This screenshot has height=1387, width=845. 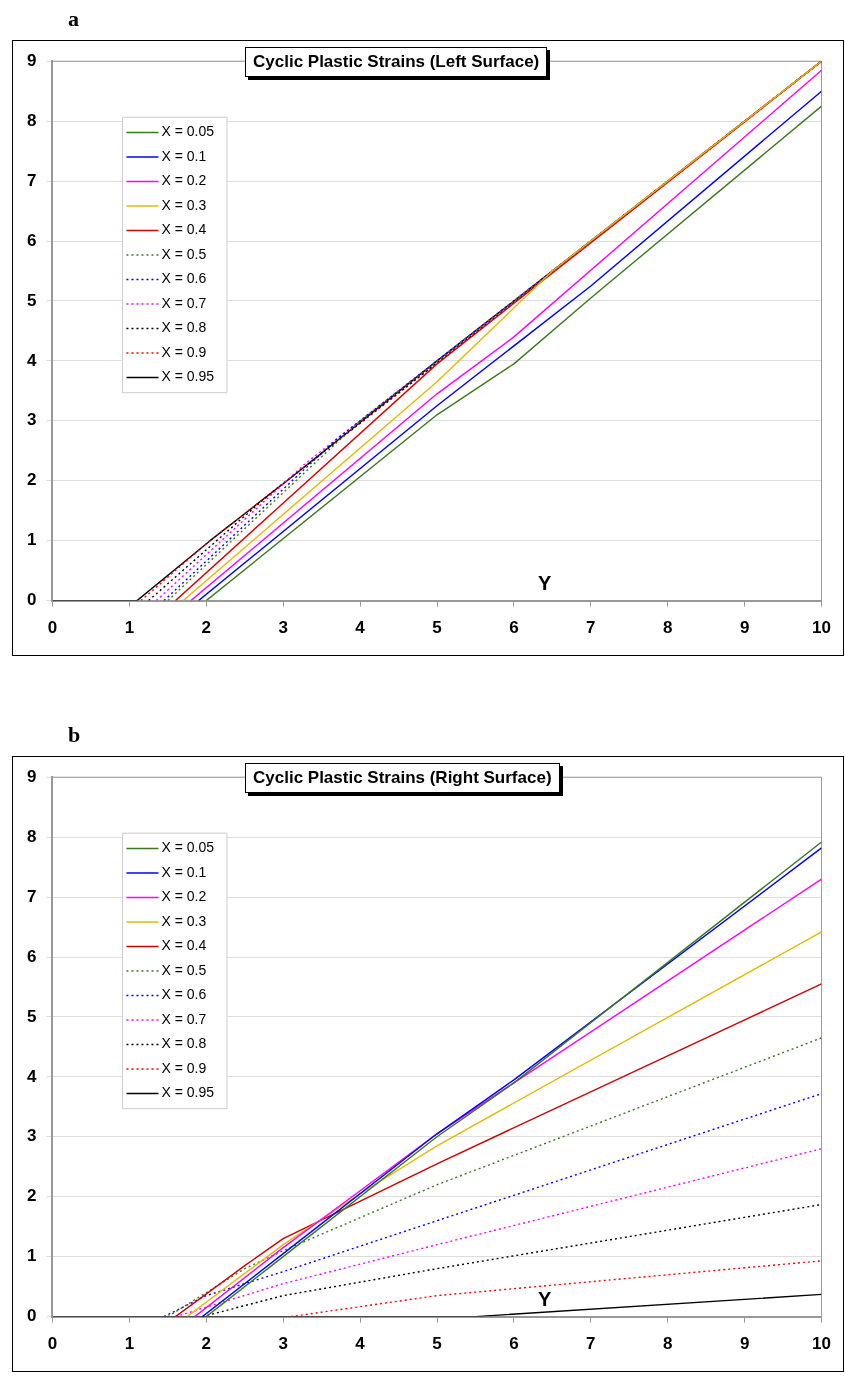 What do you see at coordinates (396, 62) in the screenshot?
I see `chart-title: Cyclic Plastic Strains (Left Surface)` at bounding box center [396, 62].